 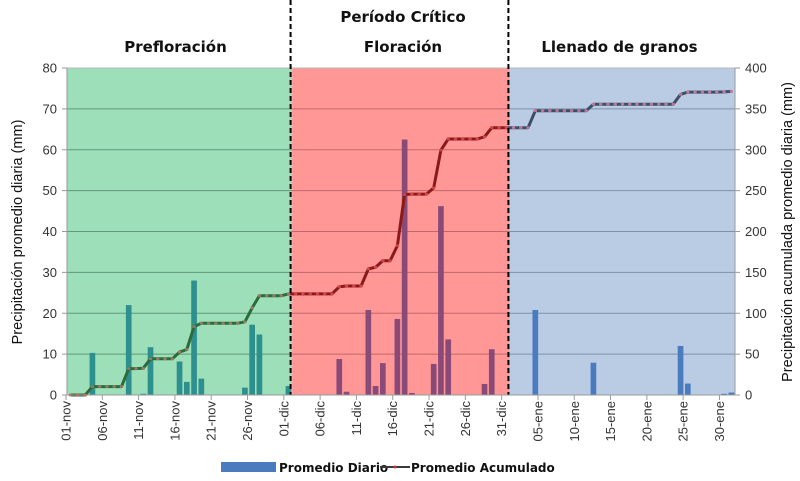 I want to click on y-right-tick-label: 150, so click(x=756, y=272).